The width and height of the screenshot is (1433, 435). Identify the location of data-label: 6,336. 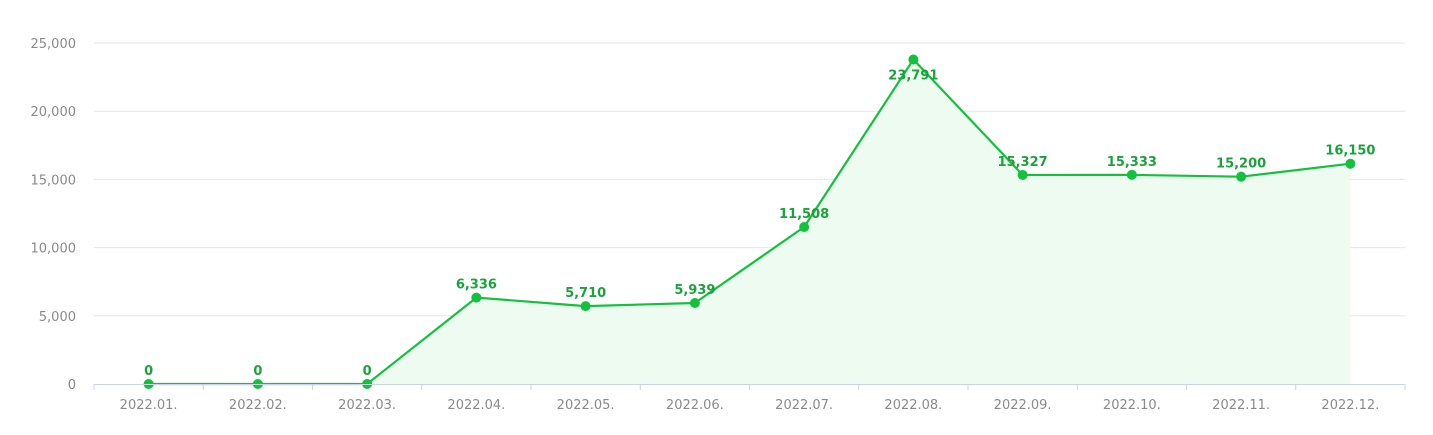
(476, 285).